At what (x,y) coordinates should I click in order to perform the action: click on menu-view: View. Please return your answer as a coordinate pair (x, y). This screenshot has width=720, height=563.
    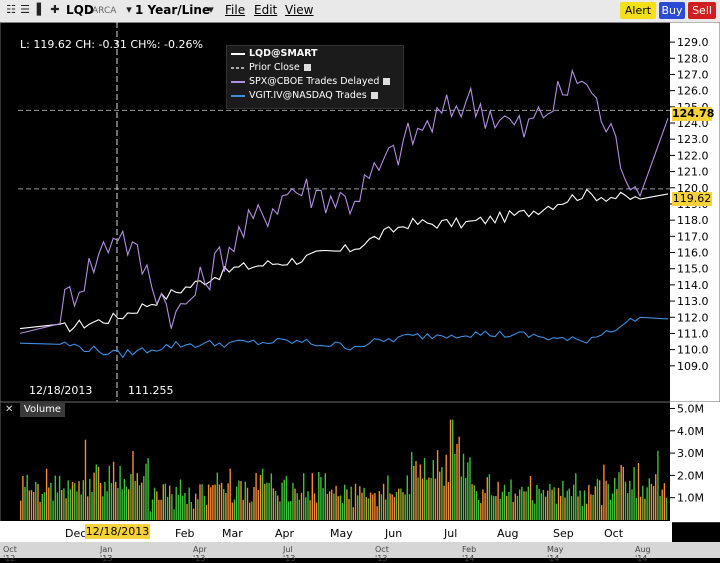
    Looking at the image, I should click on (299, 10).